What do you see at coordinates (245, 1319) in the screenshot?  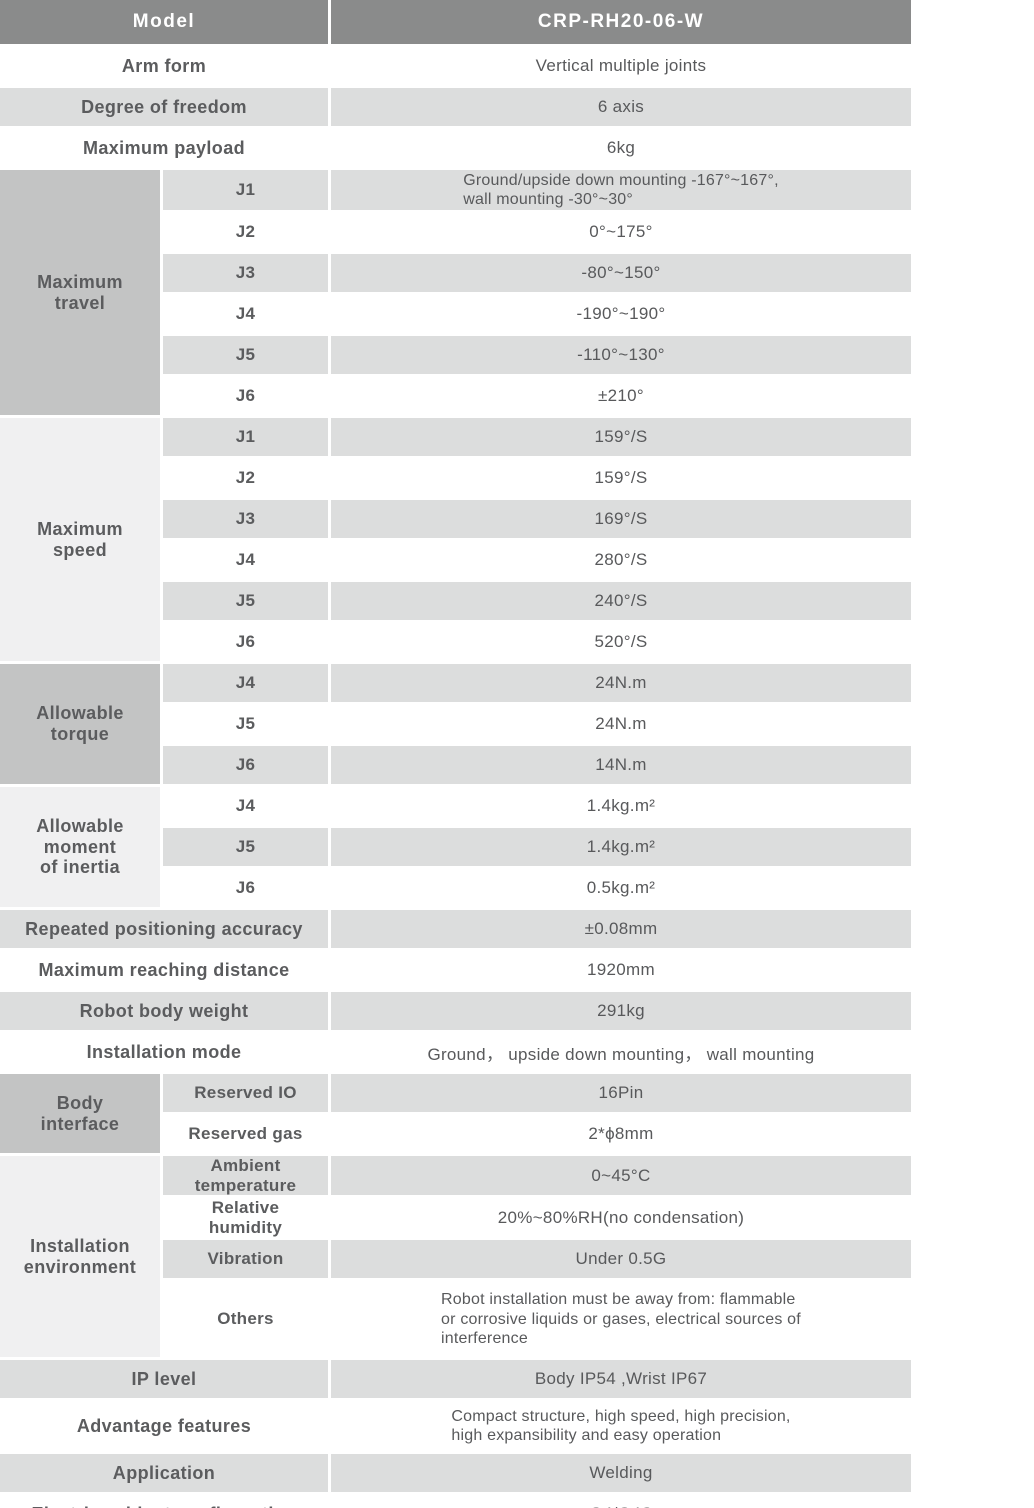 I see `sub-label: Others` at bounding box center [245, 1319].